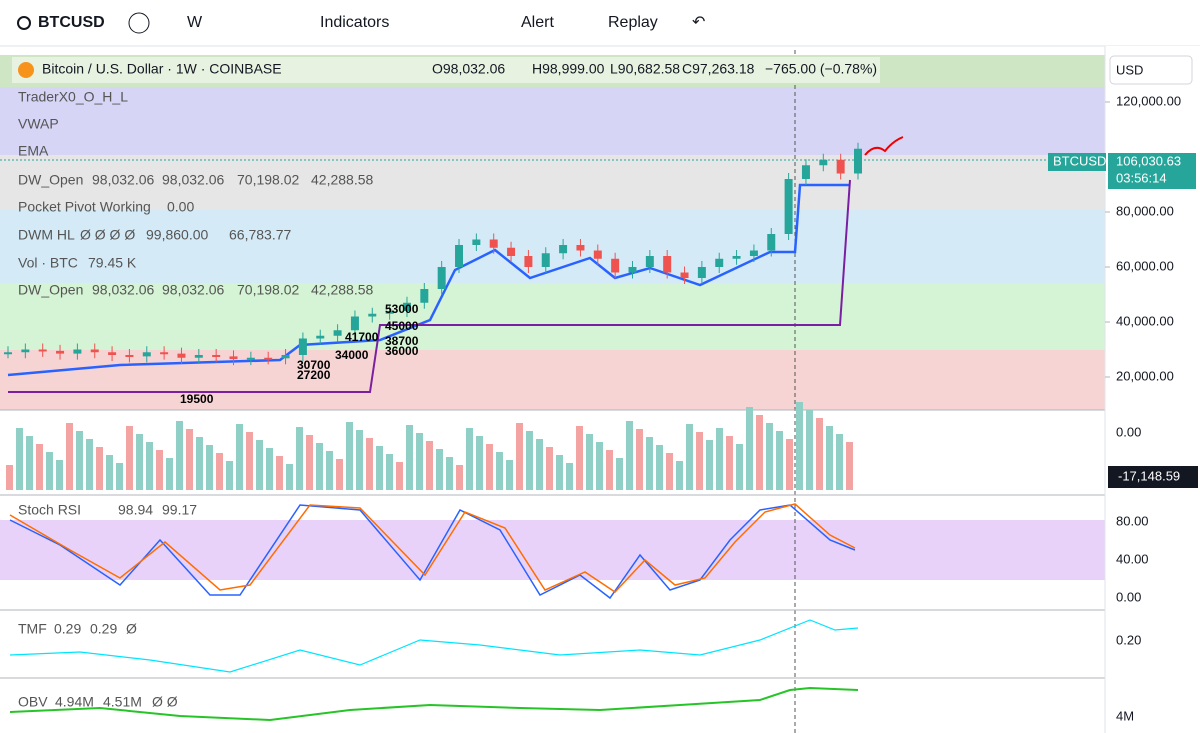 The width and height of the screenshot is (1200, 733). Describe the element at coordinates (1148, 160) in the screenshot. I see `price-tag-value: 106,030.63` at that location.